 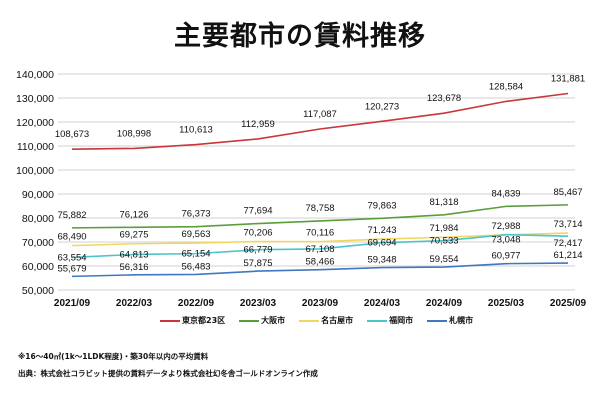 What do you see at coordinates (38, 219) in the screenshot?
I see `y-tick-label: 80,000` at bounding box center [38, 219].